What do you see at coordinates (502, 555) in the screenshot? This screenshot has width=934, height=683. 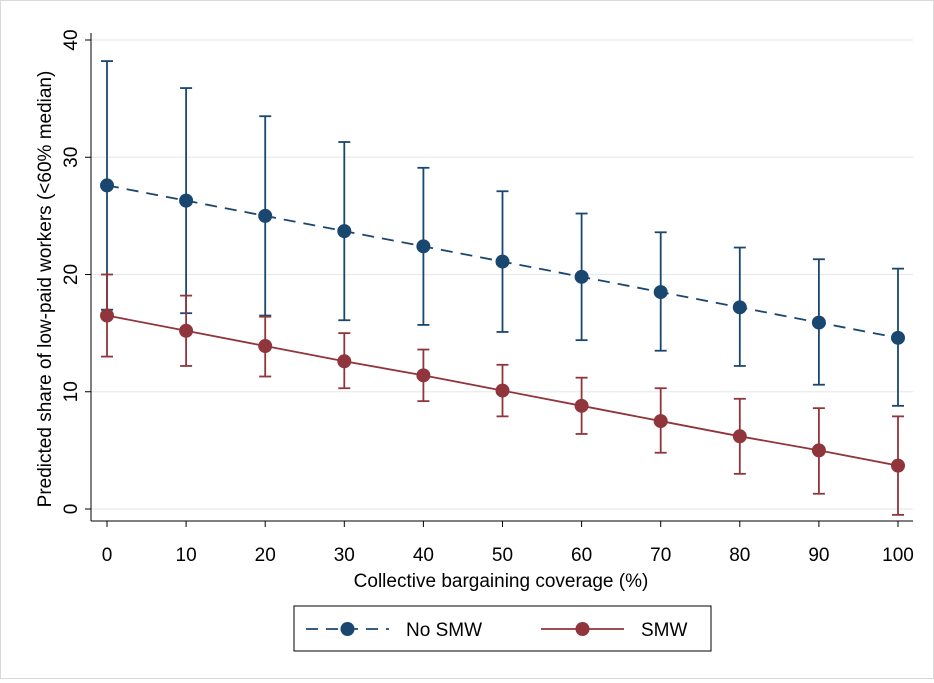 I see `x-tick-label: 50` at bounding box center [502, 555].